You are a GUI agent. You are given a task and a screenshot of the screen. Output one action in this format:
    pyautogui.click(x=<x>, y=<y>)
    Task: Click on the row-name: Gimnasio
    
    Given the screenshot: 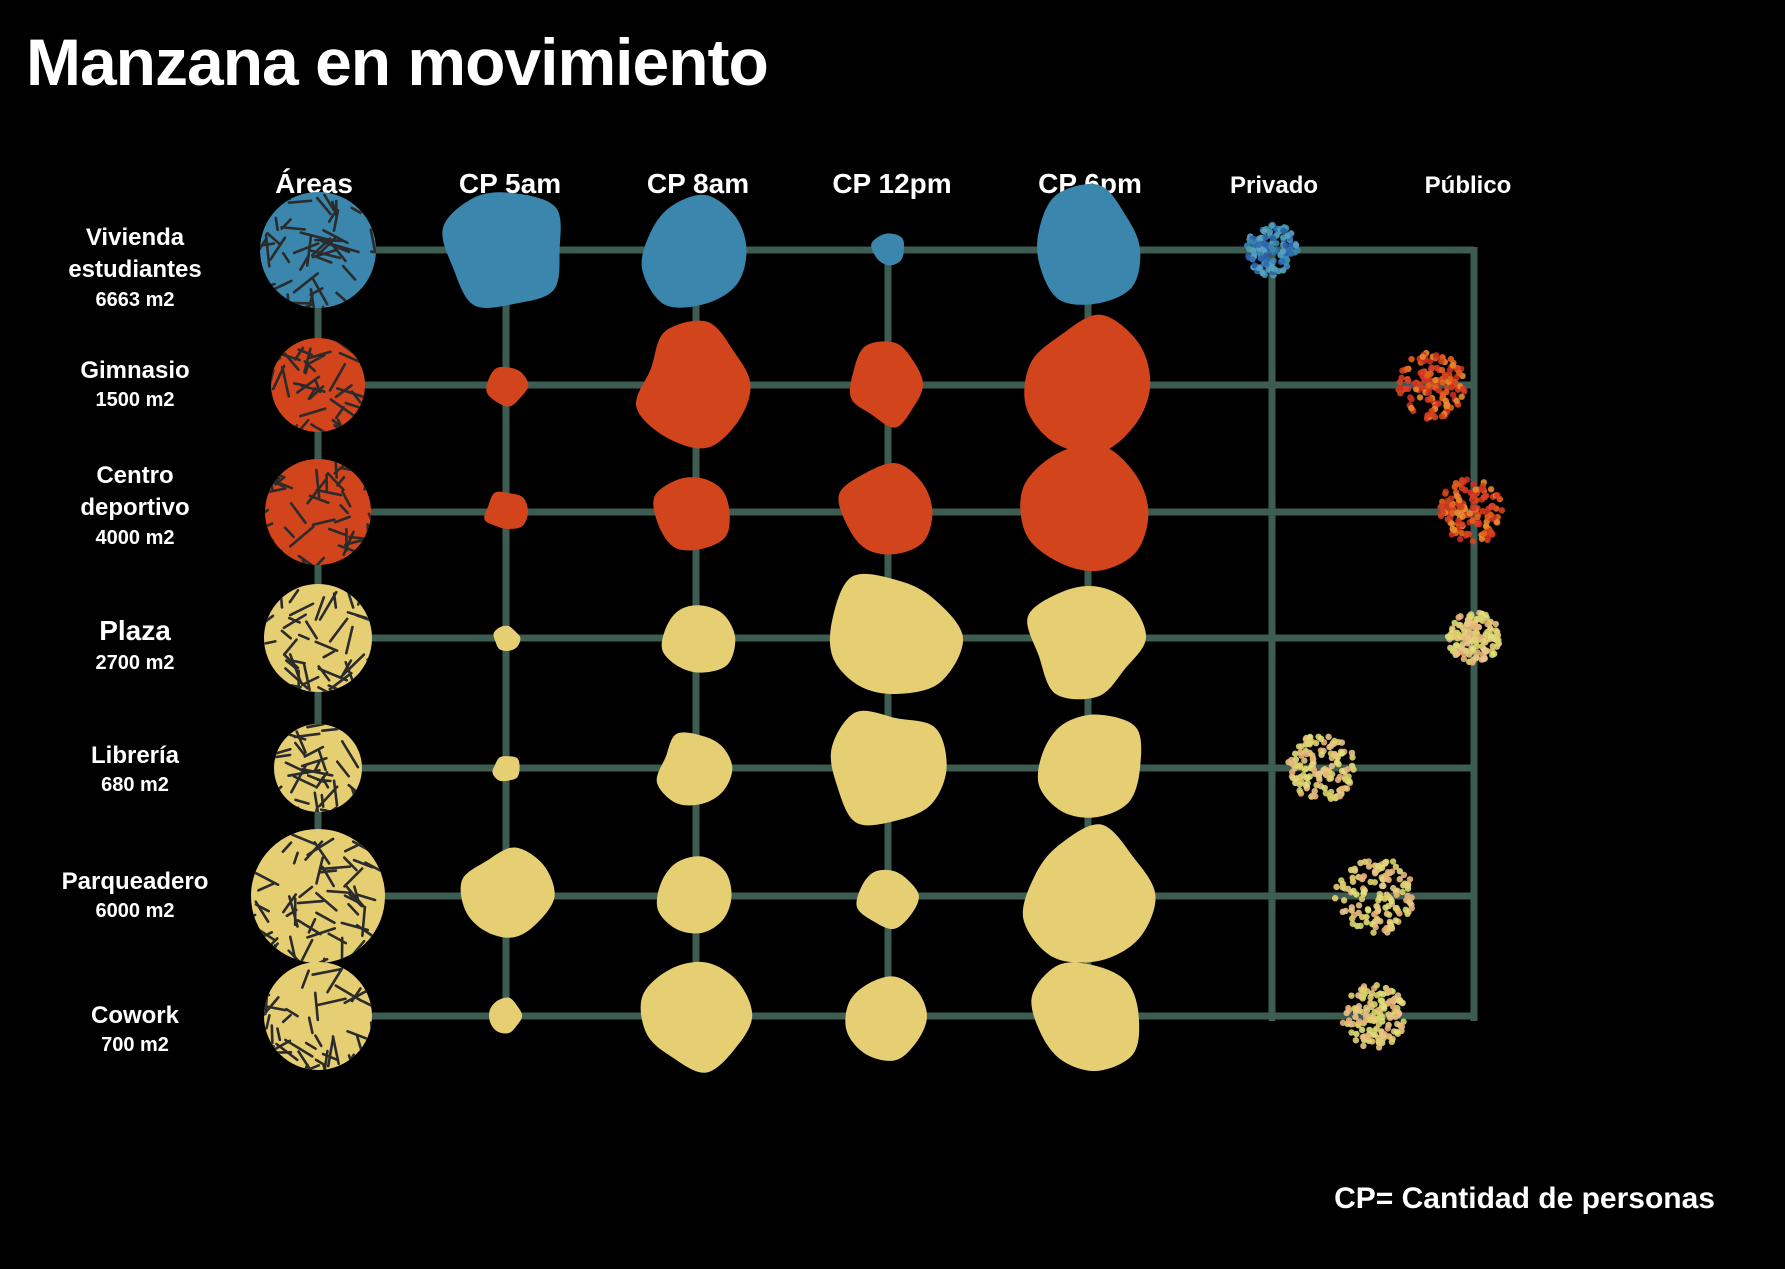 What is the action you would take?
    pyautogui.click(x=135, y=370)
    